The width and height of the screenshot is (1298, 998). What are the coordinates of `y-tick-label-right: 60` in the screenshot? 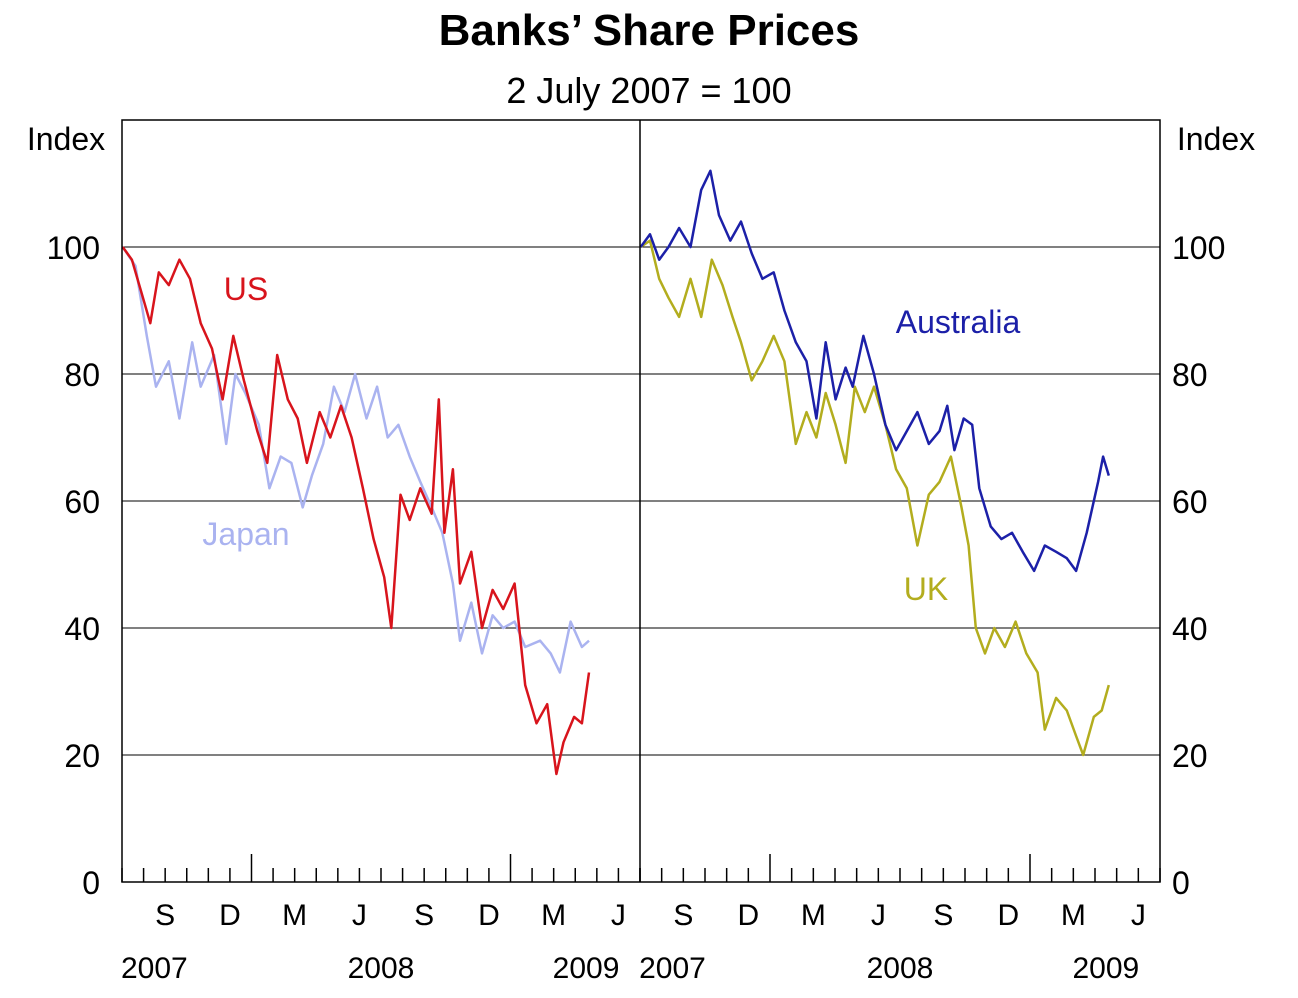 It's located at (1190, 502).